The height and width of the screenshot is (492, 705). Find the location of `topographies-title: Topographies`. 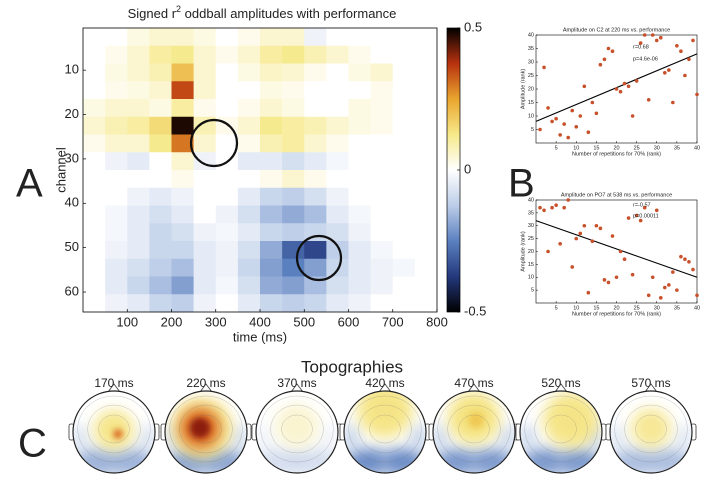

topographies-title: Topographies is located at coordinates (352, 366).